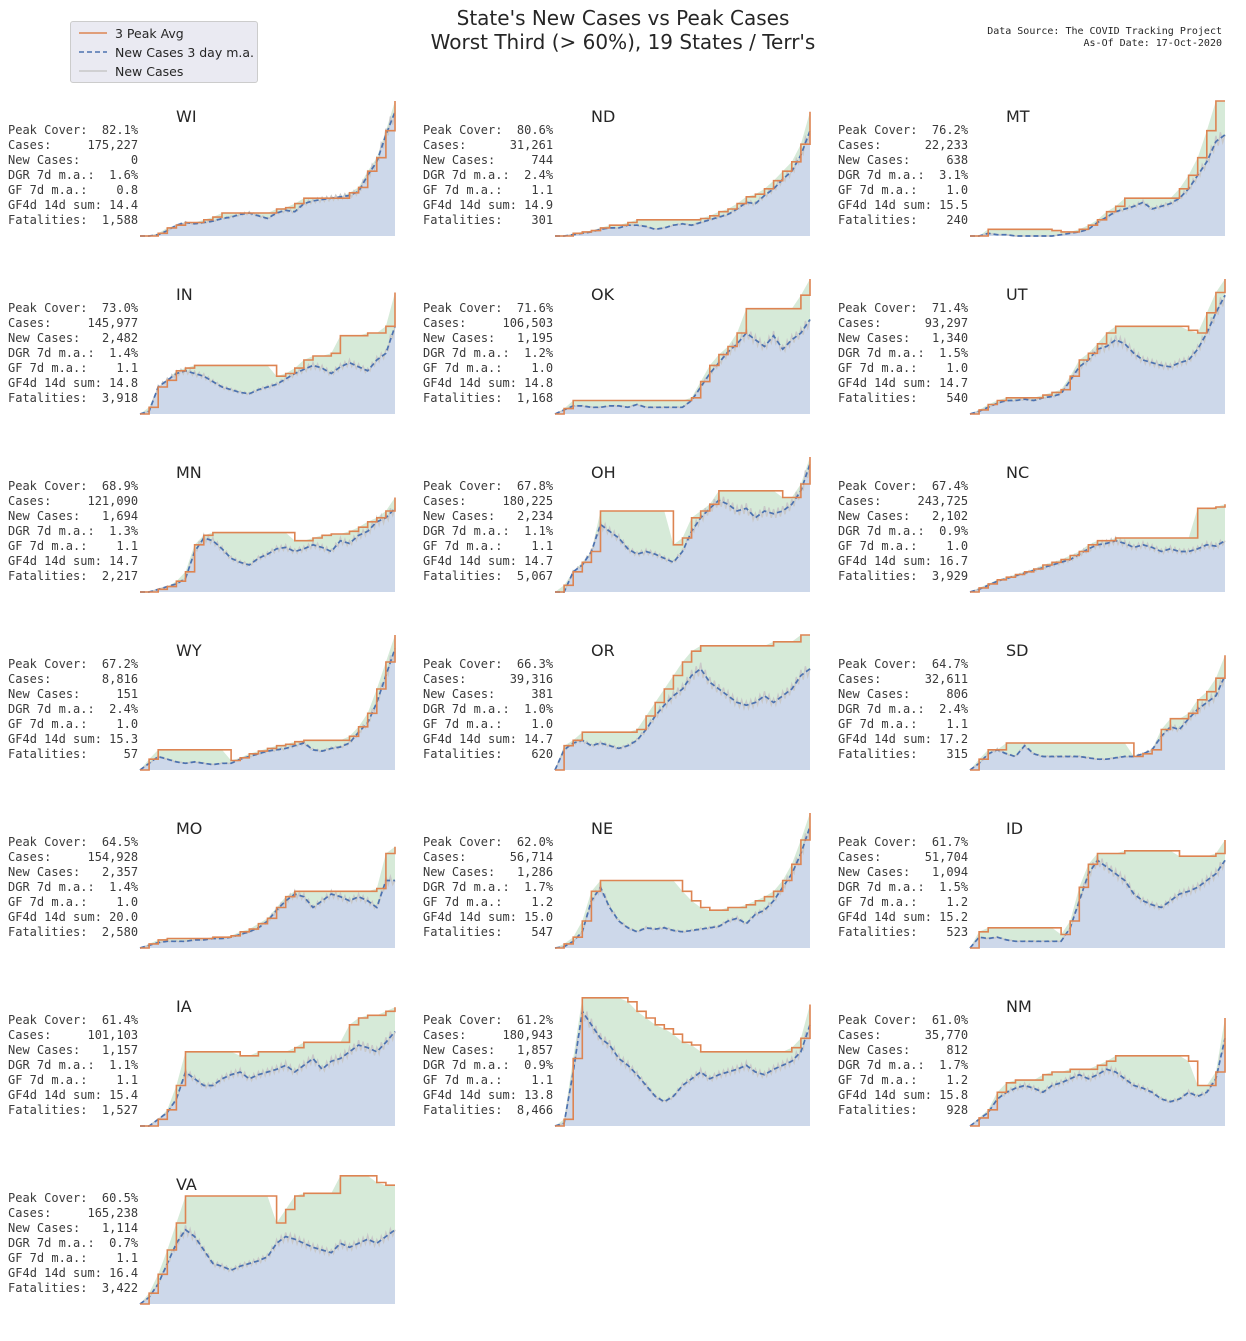  Describe the element at coordinates (488, 323) in the screenshot. I see `stat-row-cases: Cases: 106,503` at that location.